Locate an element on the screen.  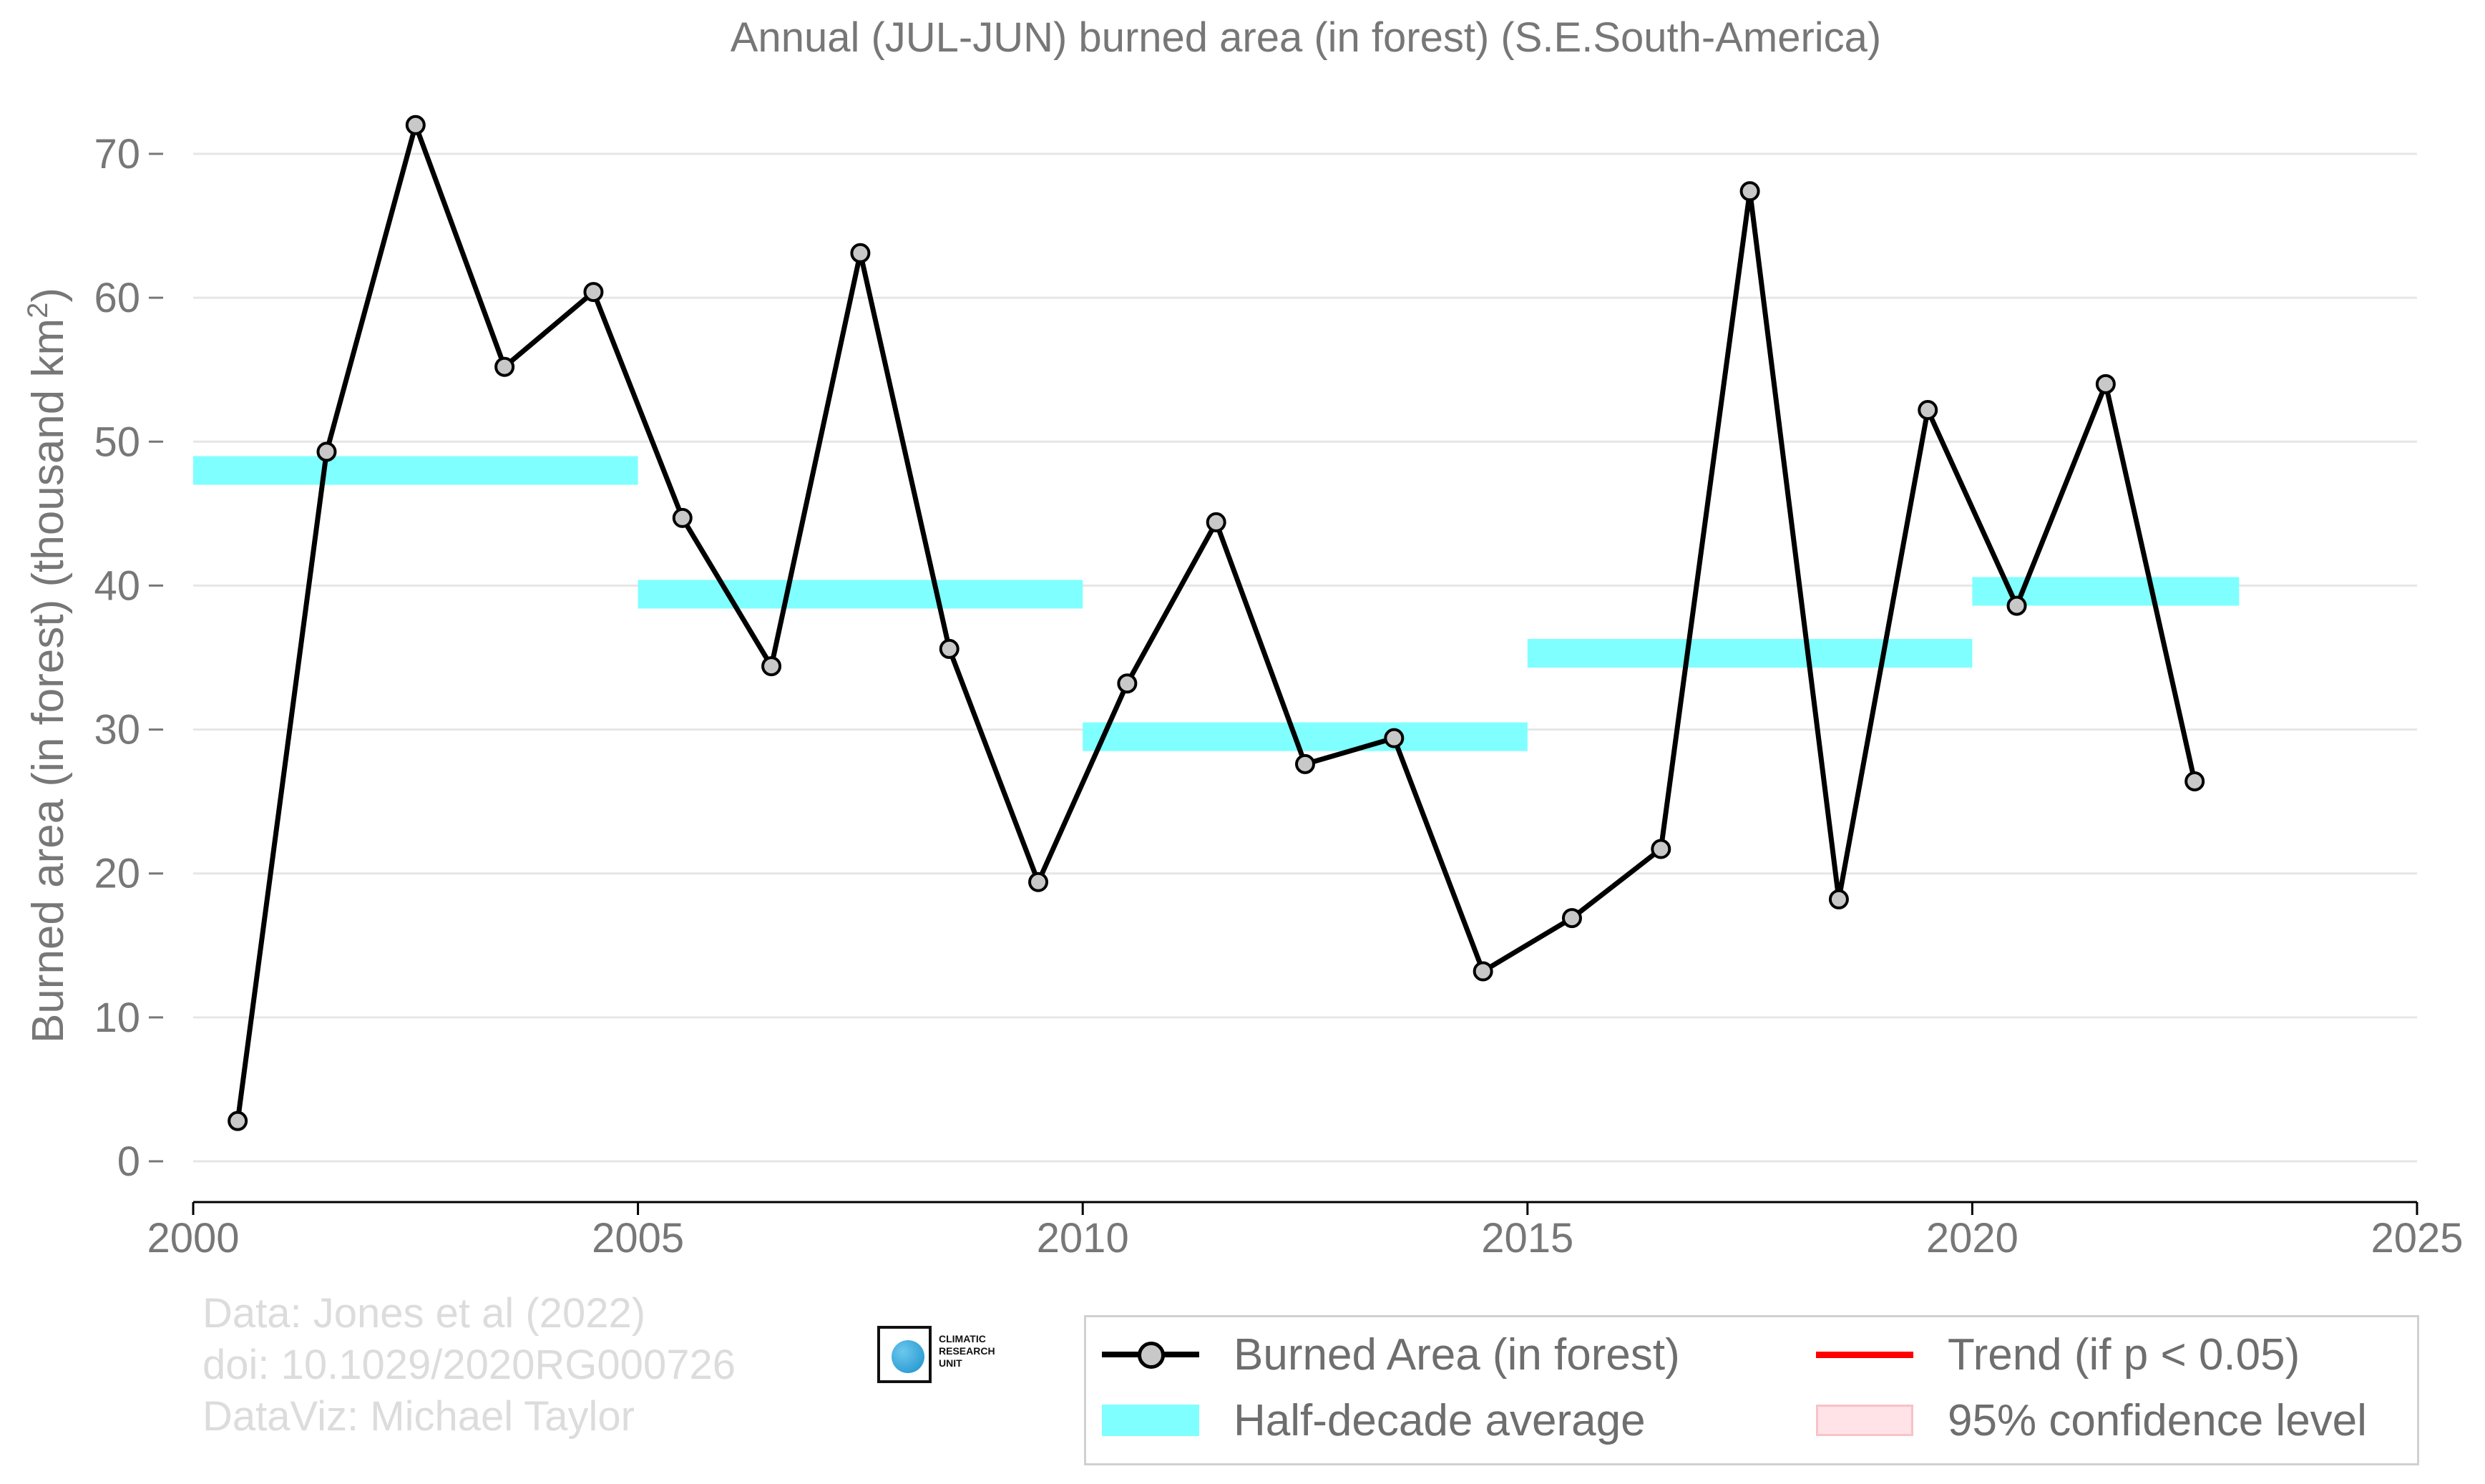
y-axis-label: Burned area (in forest) (thousand km2) is located at coordinates (48, 665).